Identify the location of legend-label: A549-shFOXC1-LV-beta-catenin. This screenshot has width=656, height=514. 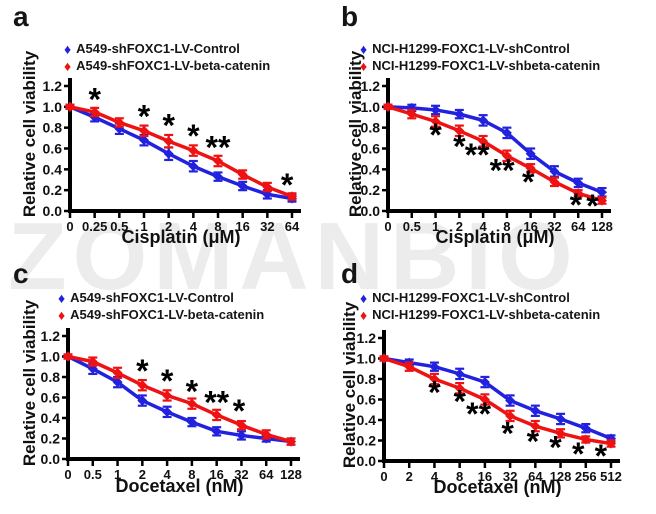
(167, 314).